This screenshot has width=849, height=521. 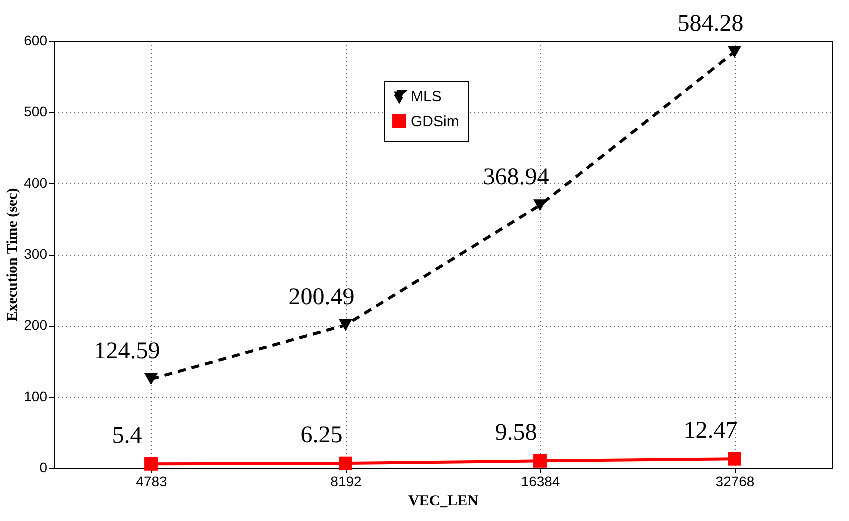 I want to click on y-tick-label: 400, so click(x=36, y=182).